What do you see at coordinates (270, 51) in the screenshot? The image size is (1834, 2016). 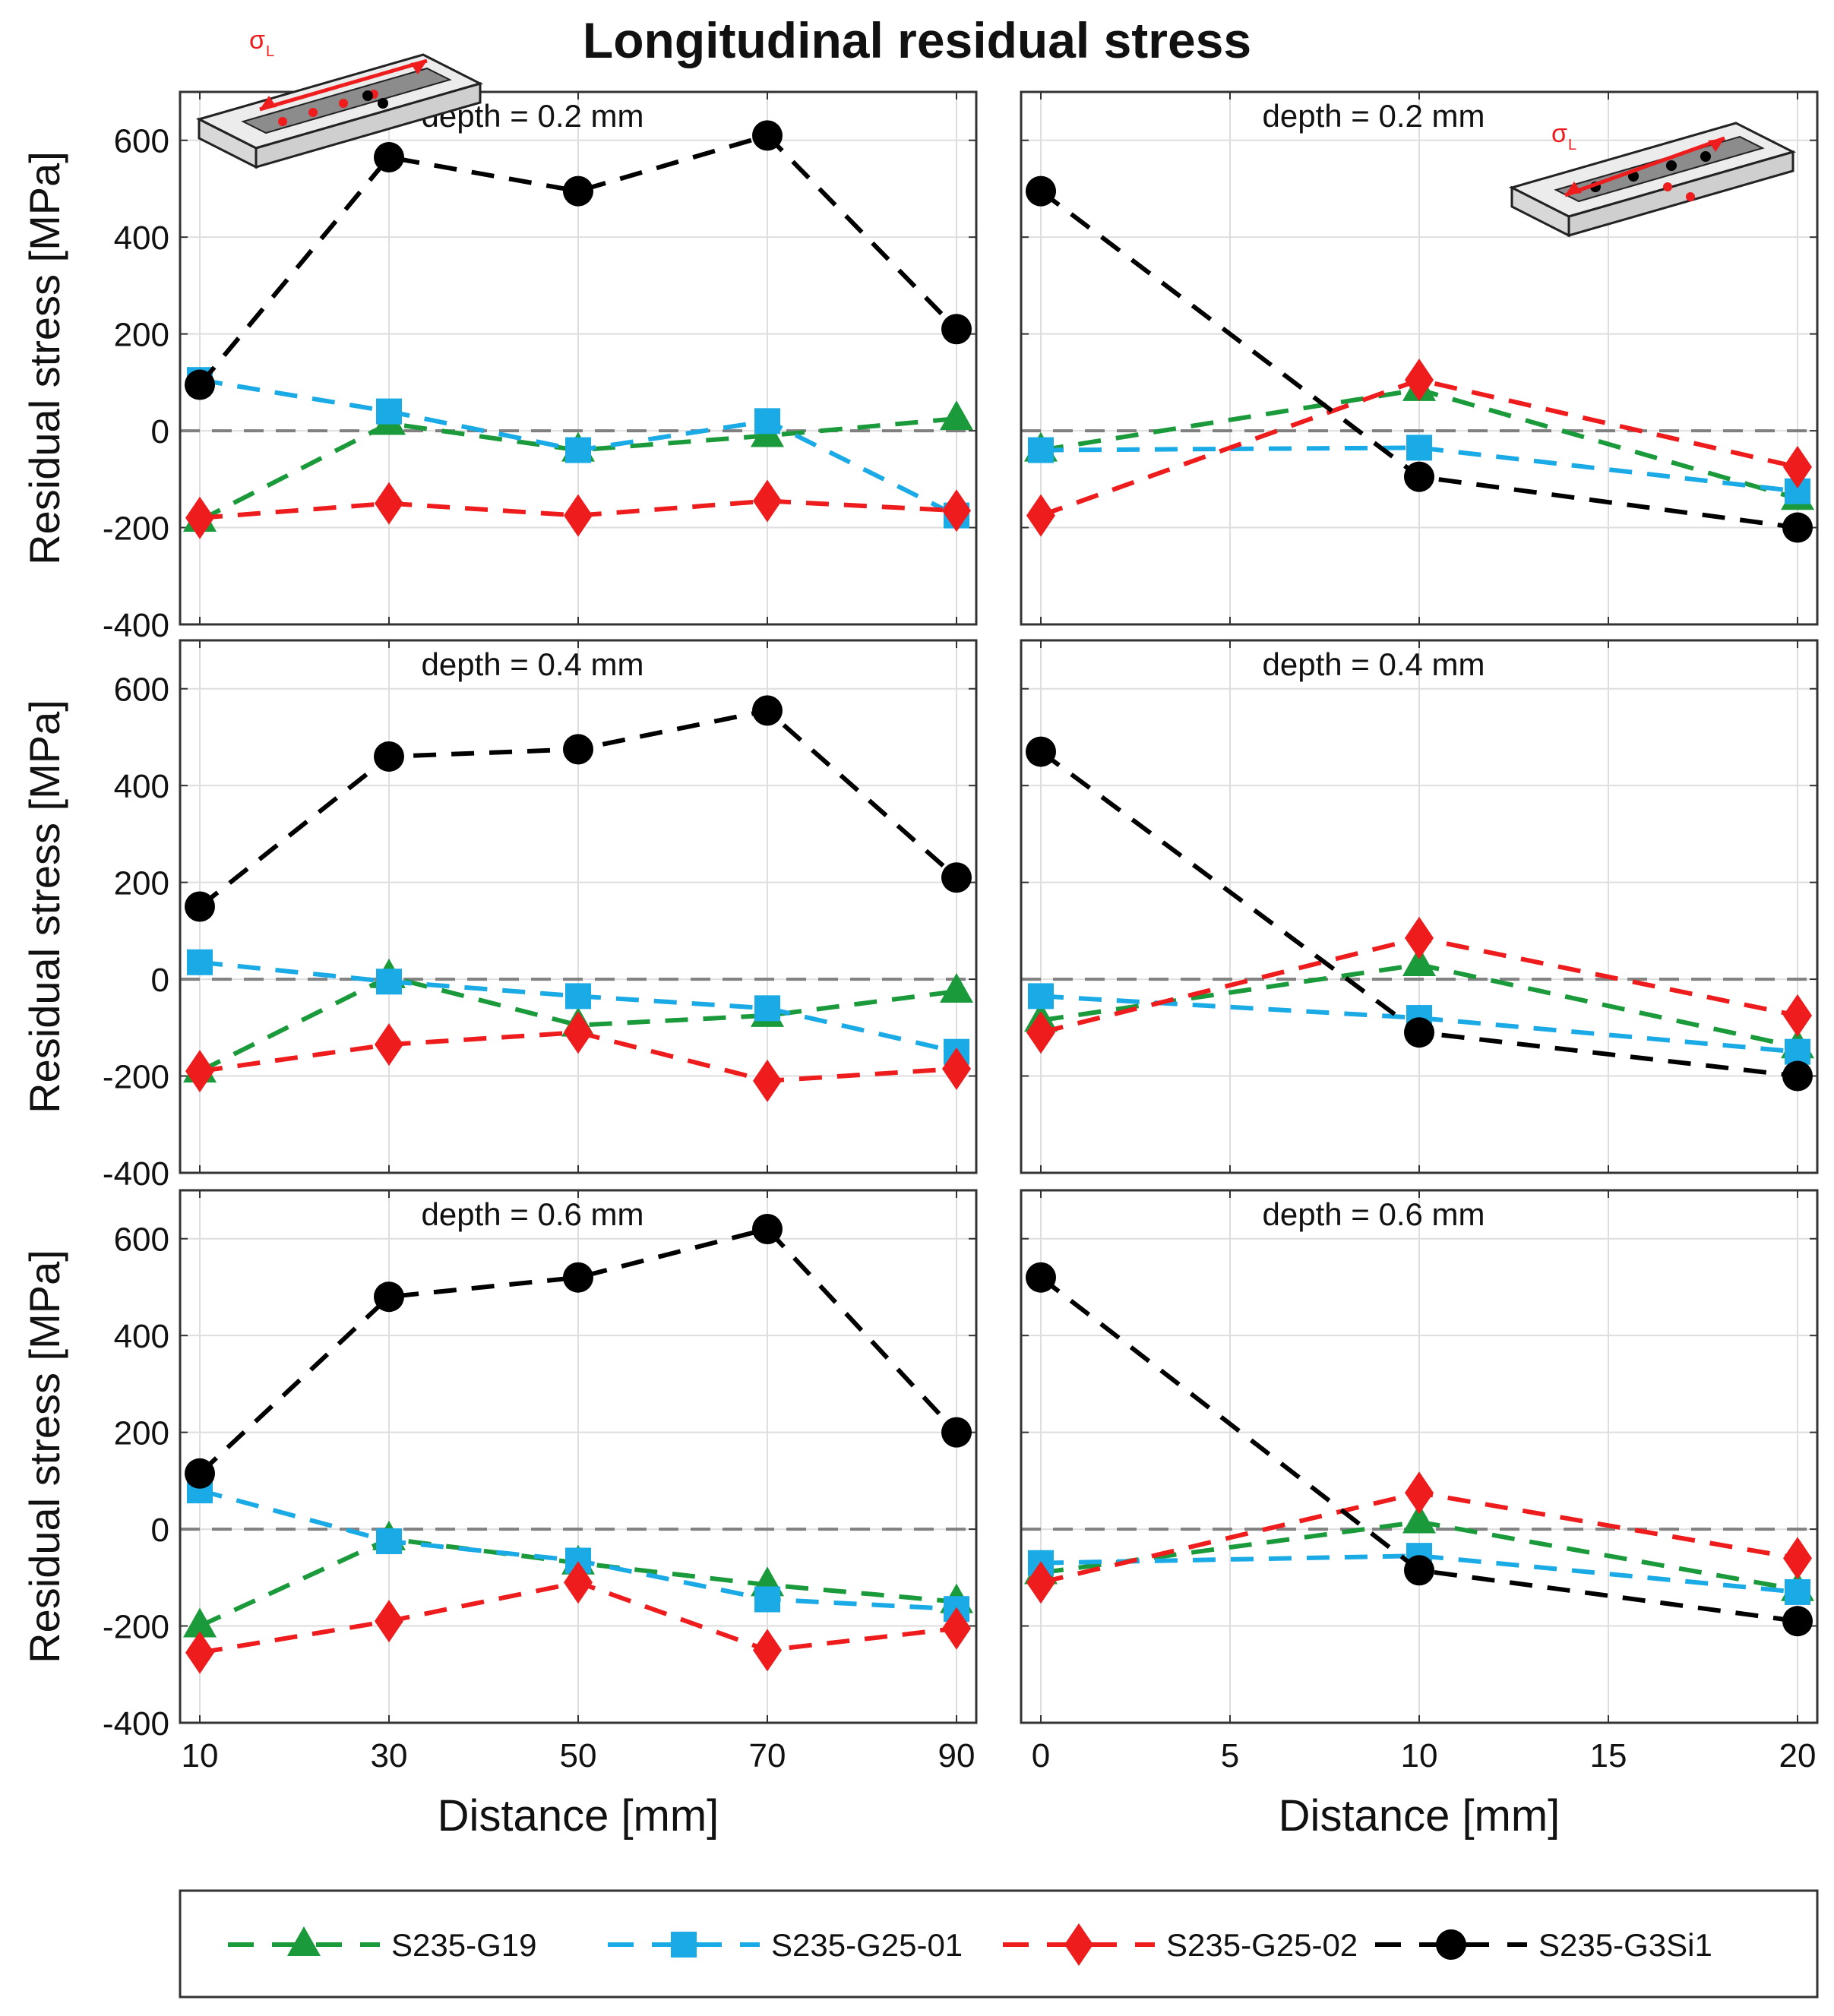 I see `sigma-subscript: L` at bounding box center [270, 51].